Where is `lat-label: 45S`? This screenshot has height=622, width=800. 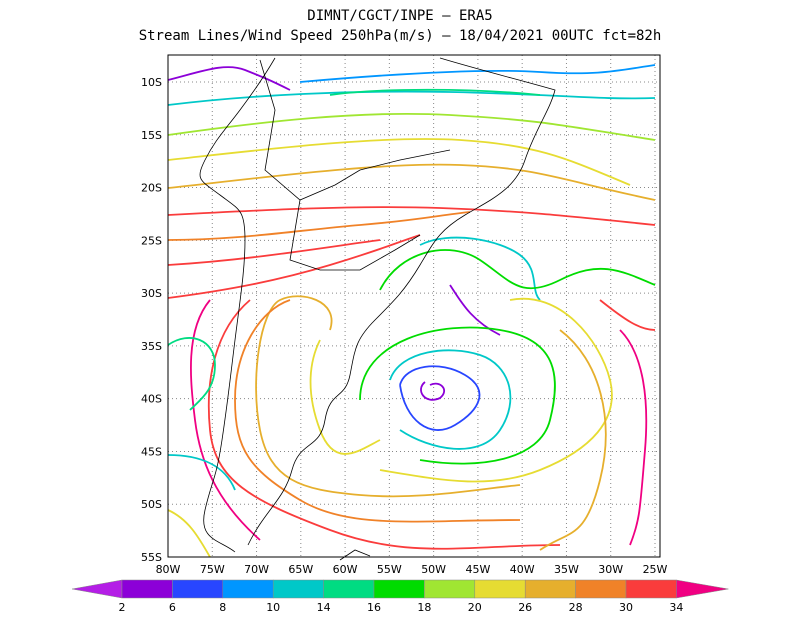 lat-label: 45S is located at coordinates (151, 451).